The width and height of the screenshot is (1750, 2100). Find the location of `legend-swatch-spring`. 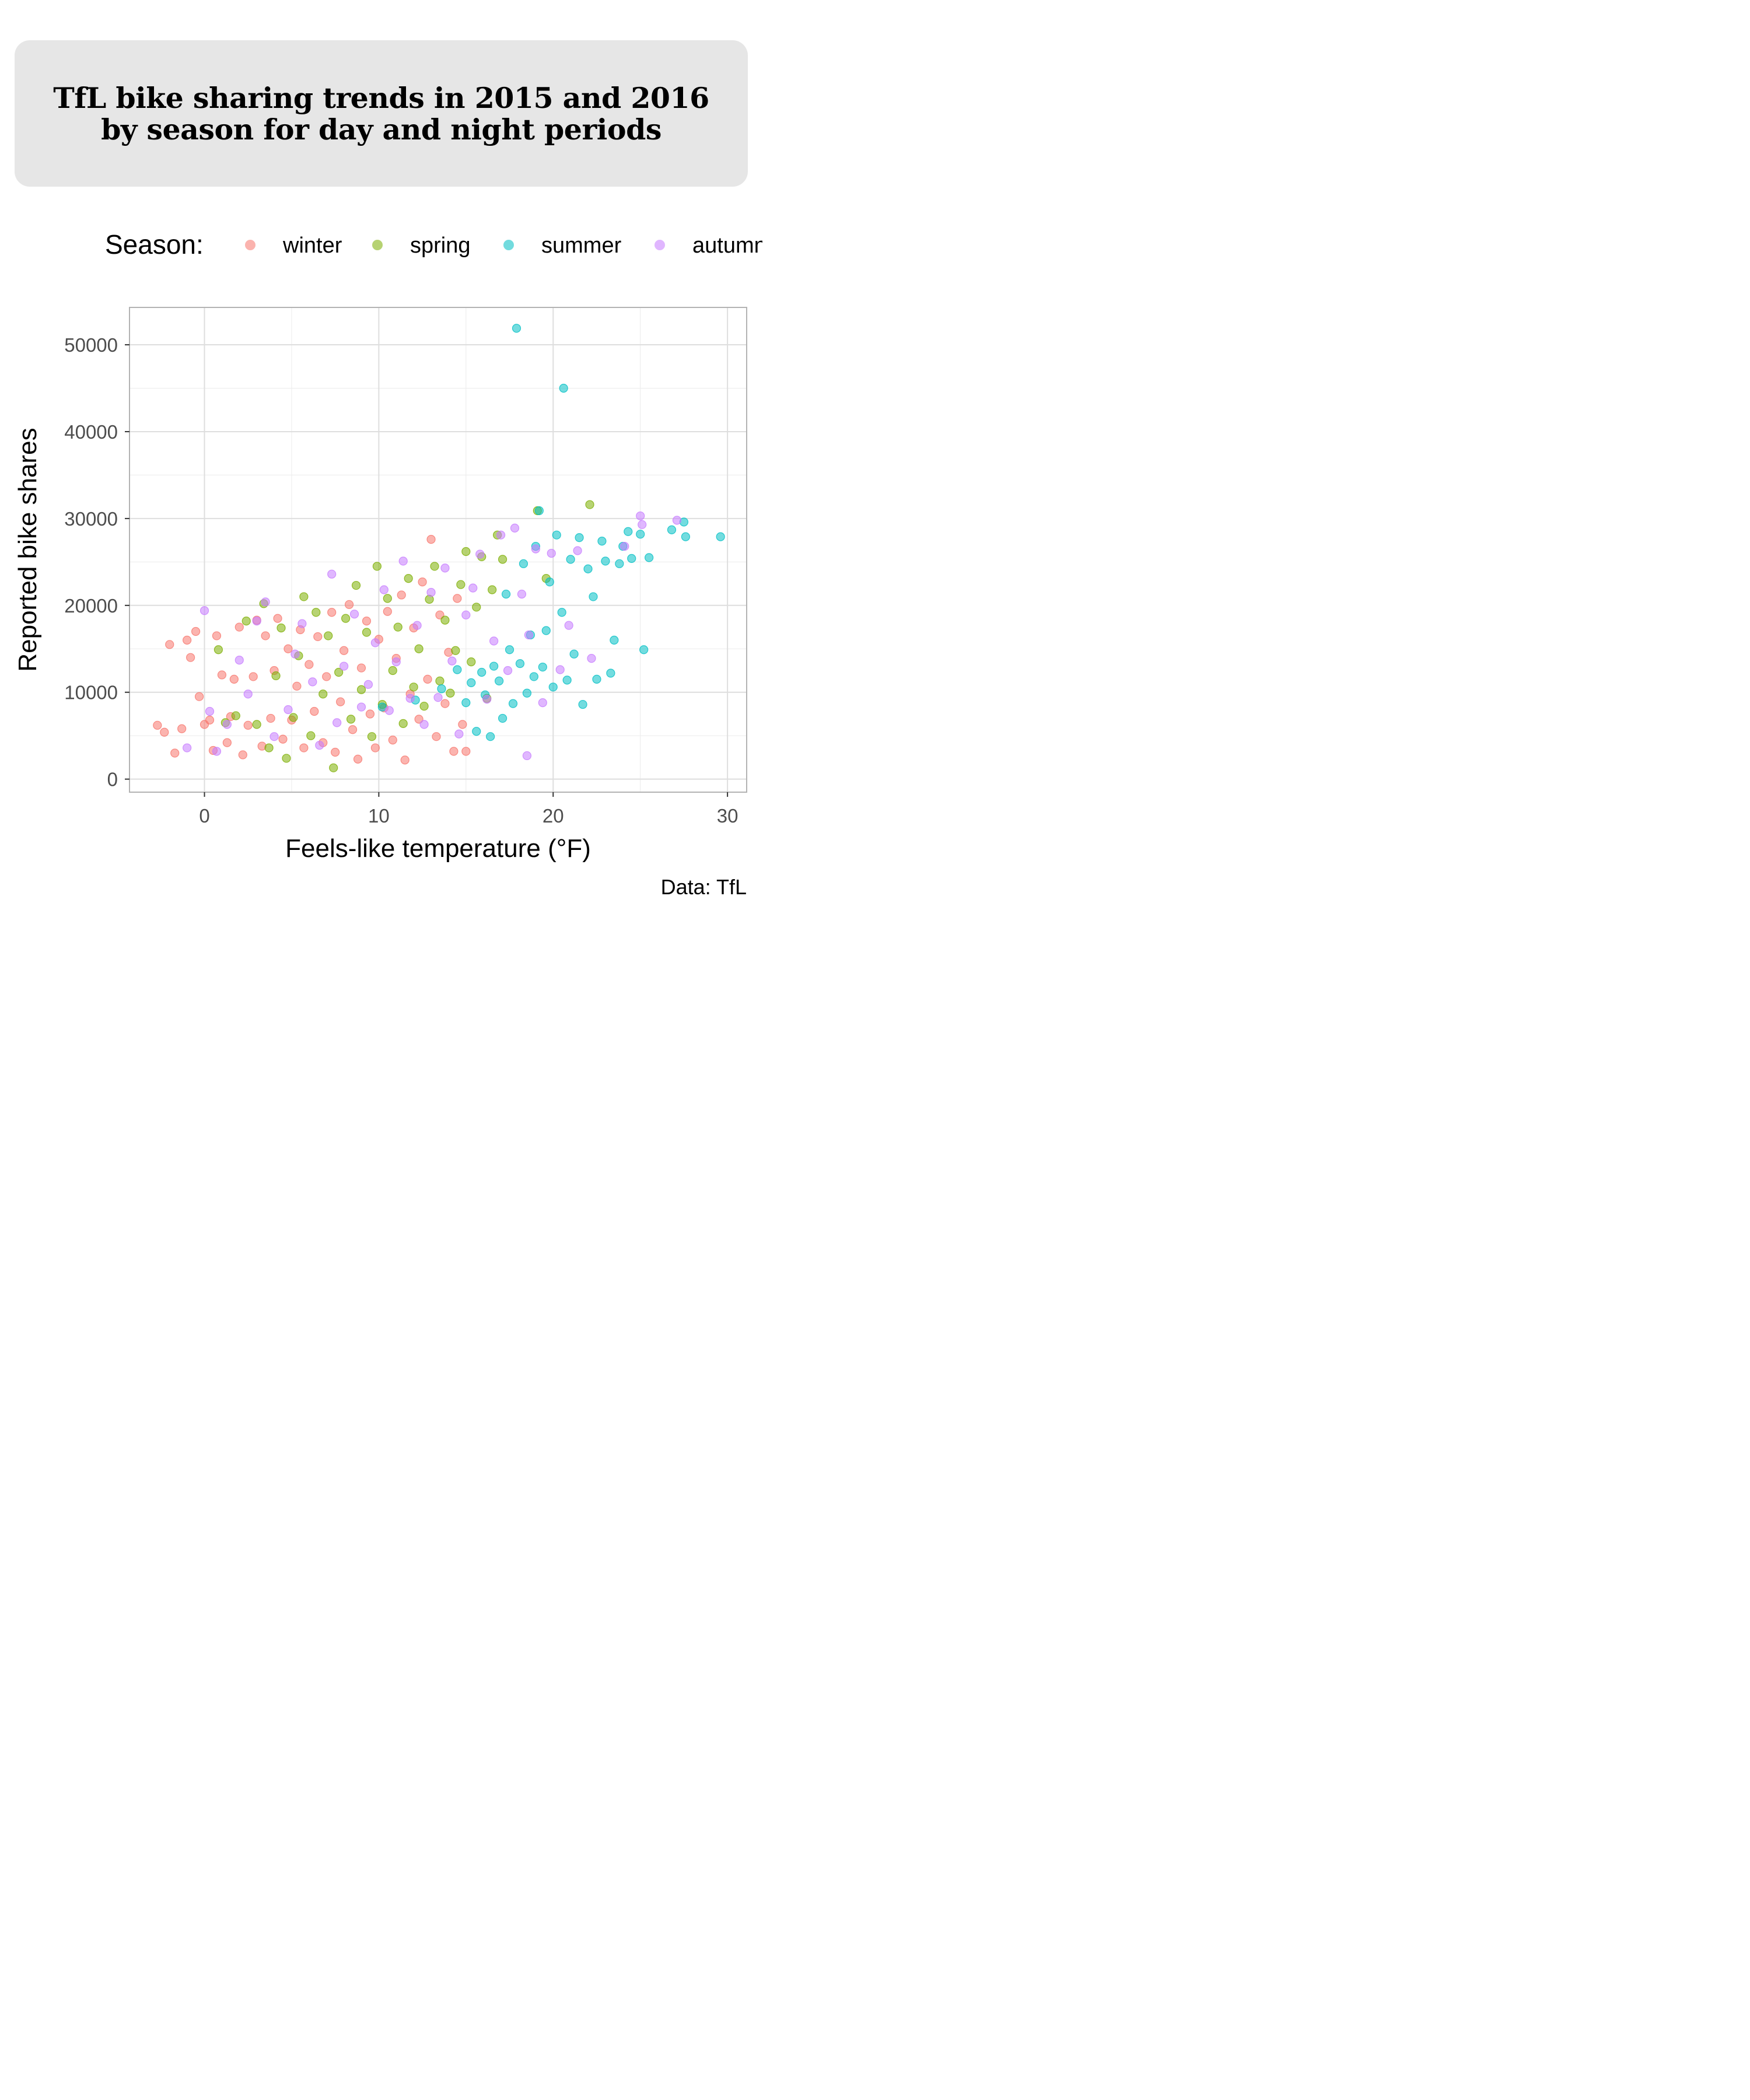

legend-swatch-spring is located at coordinates (377, 245).